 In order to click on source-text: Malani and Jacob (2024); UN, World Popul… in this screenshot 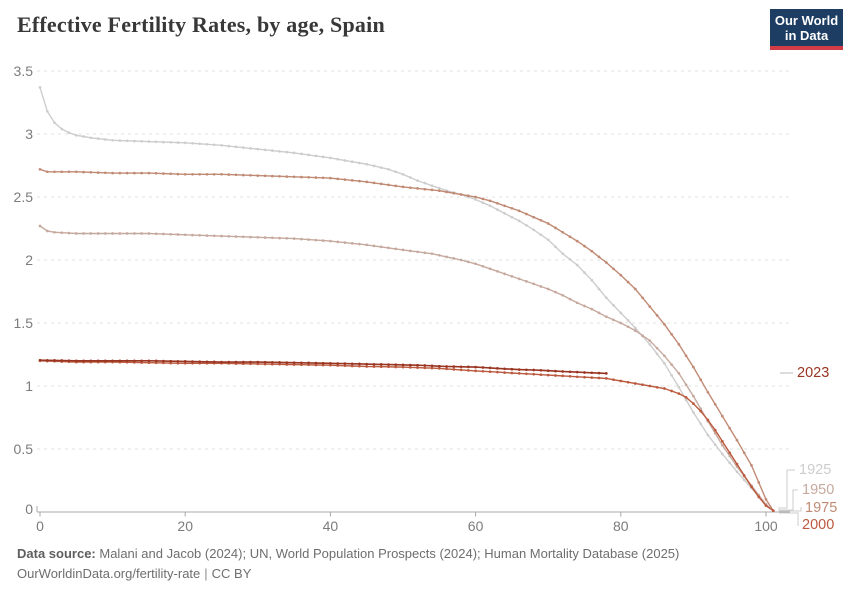, I will do `click(389, 553)`.